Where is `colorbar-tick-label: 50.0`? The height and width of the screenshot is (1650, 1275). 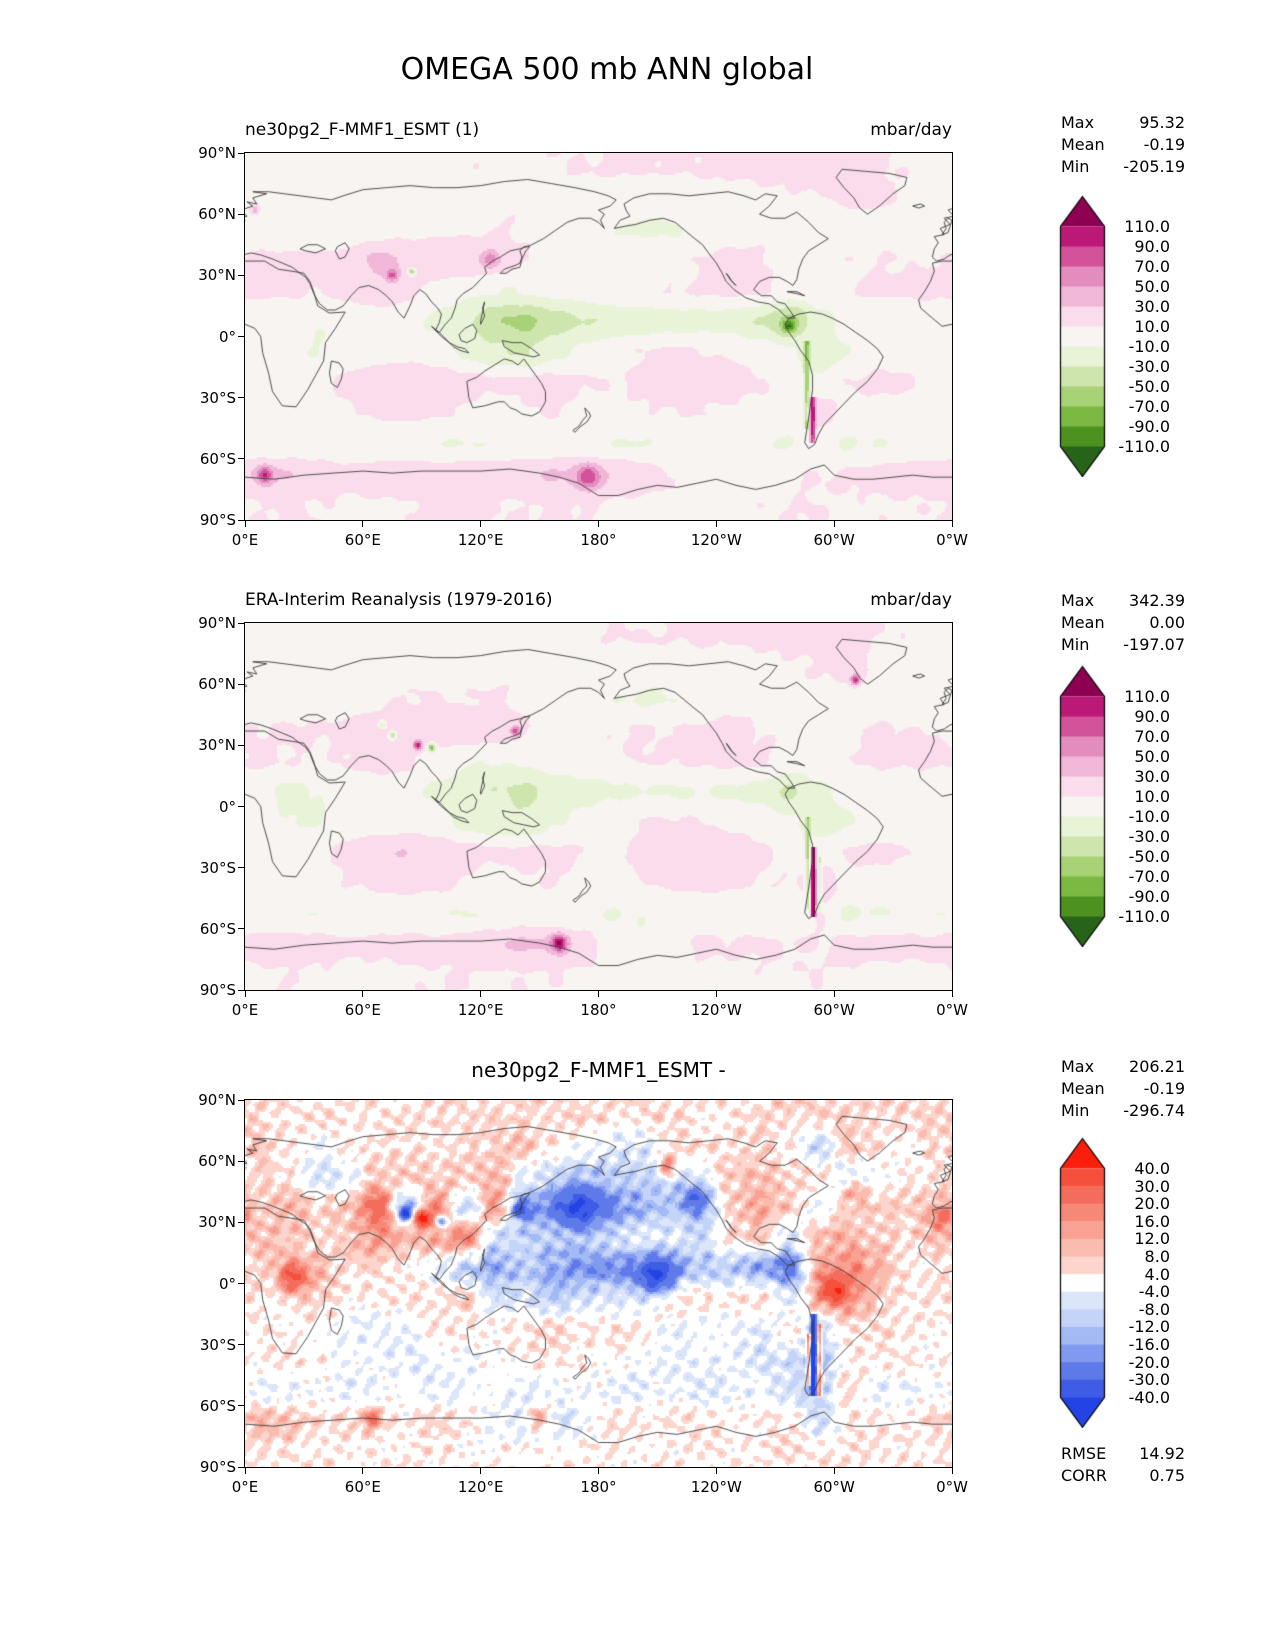
colorbar-tick-label: 50.0 is located at coordinates (1152, 286).